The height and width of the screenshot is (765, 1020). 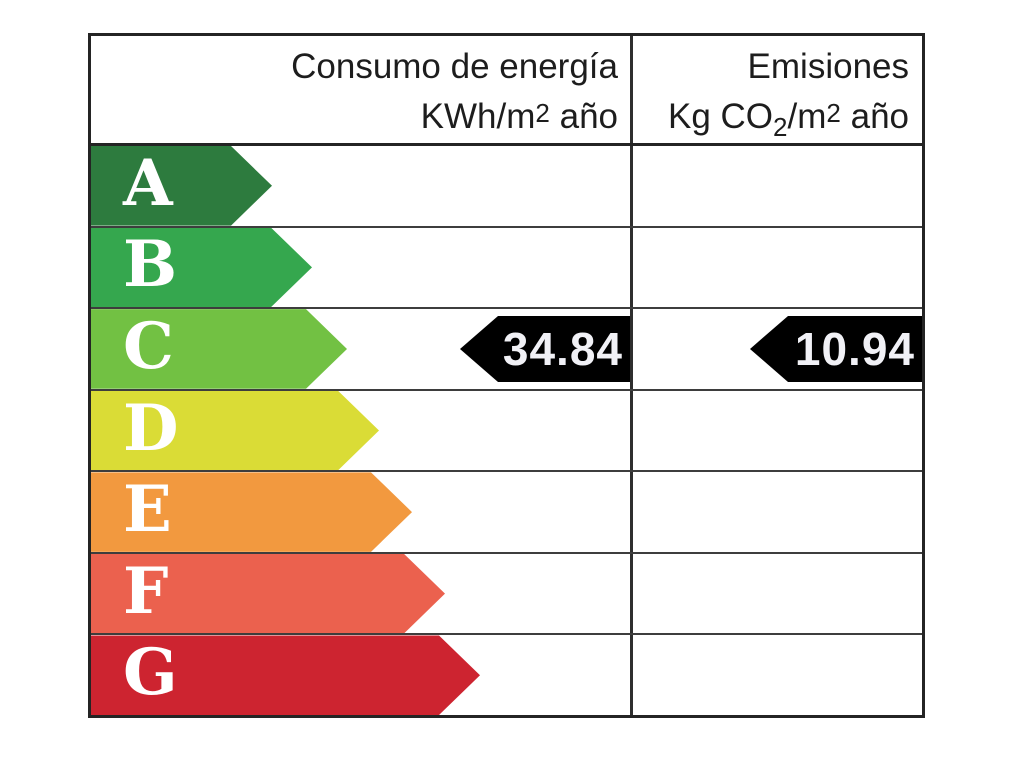 I want to click on rating-arrow-c: C, so click(x=219, y=349).